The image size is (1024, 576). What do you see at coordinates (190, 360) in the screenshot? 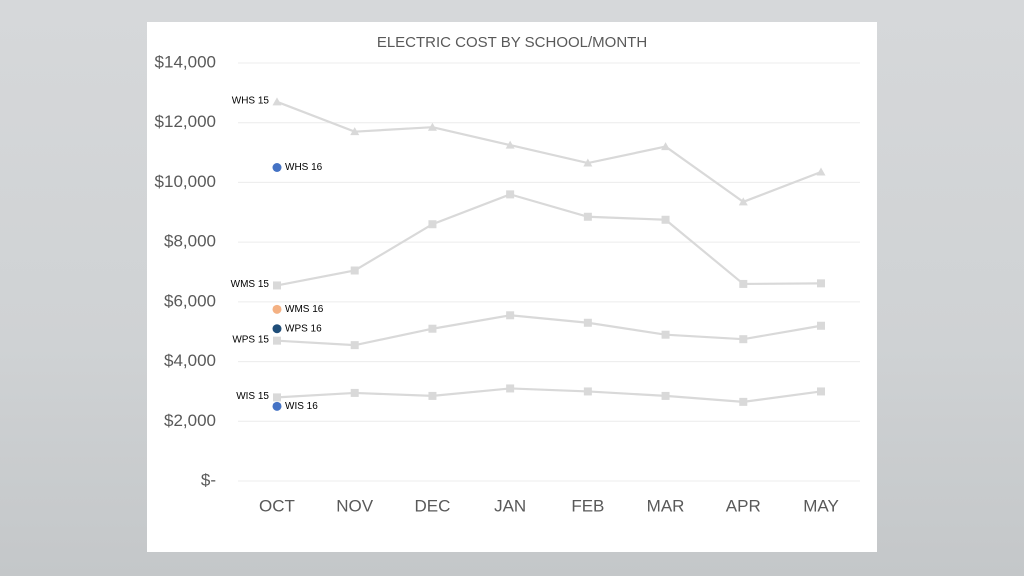
I see `y-tick-label: $4,000` at bounding box center [190, 360].